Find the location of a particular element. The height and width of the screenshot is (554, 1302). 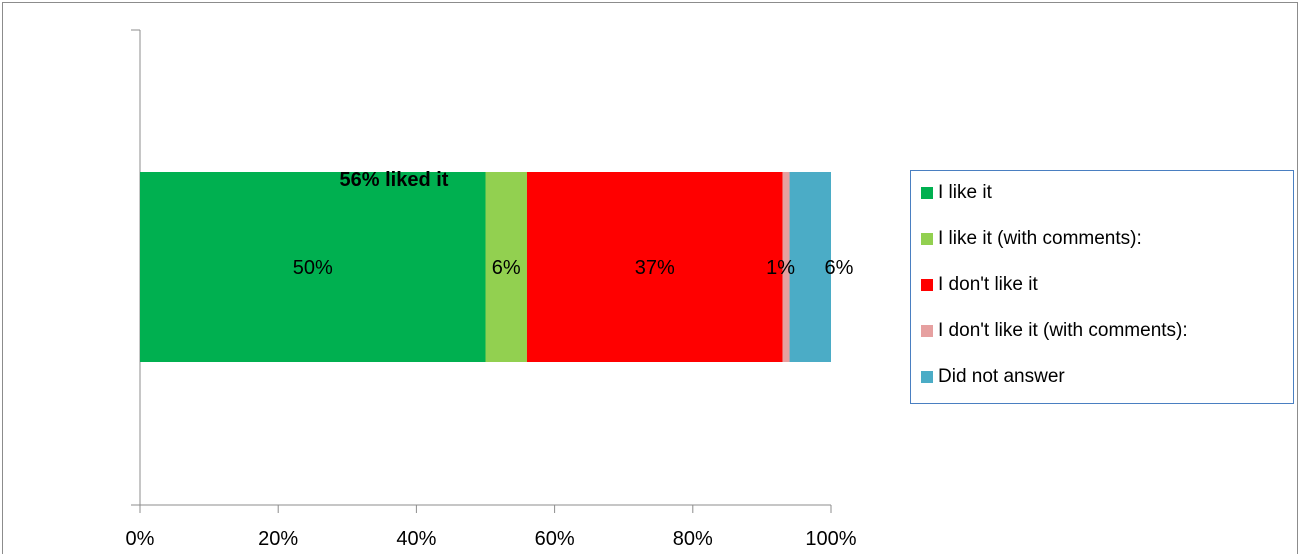

data-label: 37% is located at coordinates (655, 268).